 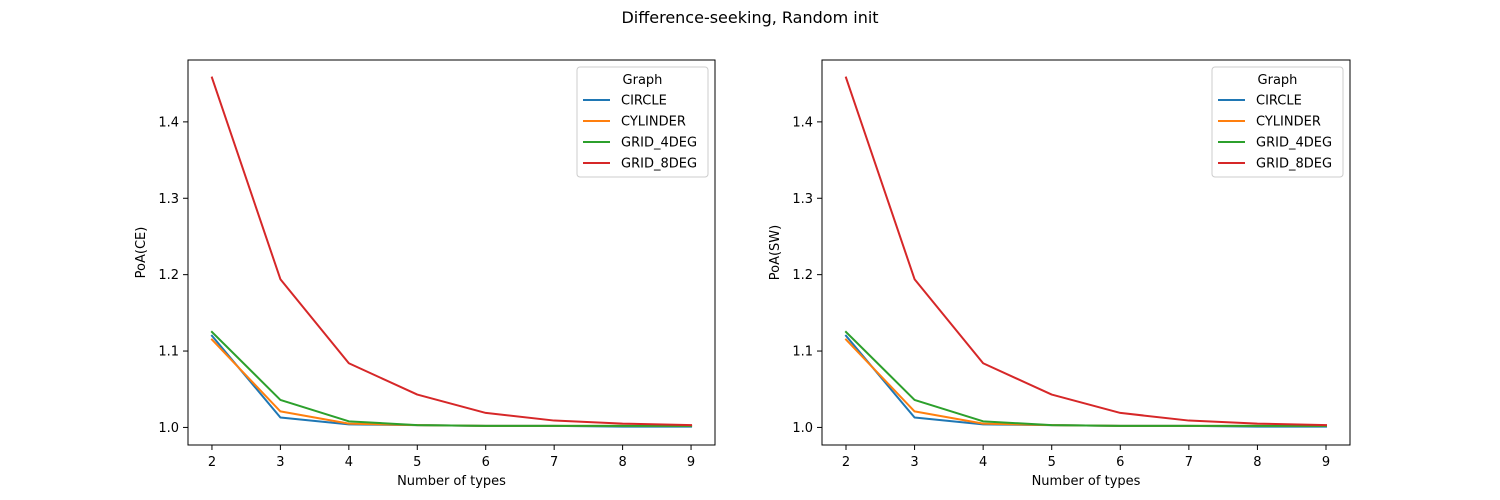 I want to click on y-axis-label: PoA(SW), so click(x=775, y=252).